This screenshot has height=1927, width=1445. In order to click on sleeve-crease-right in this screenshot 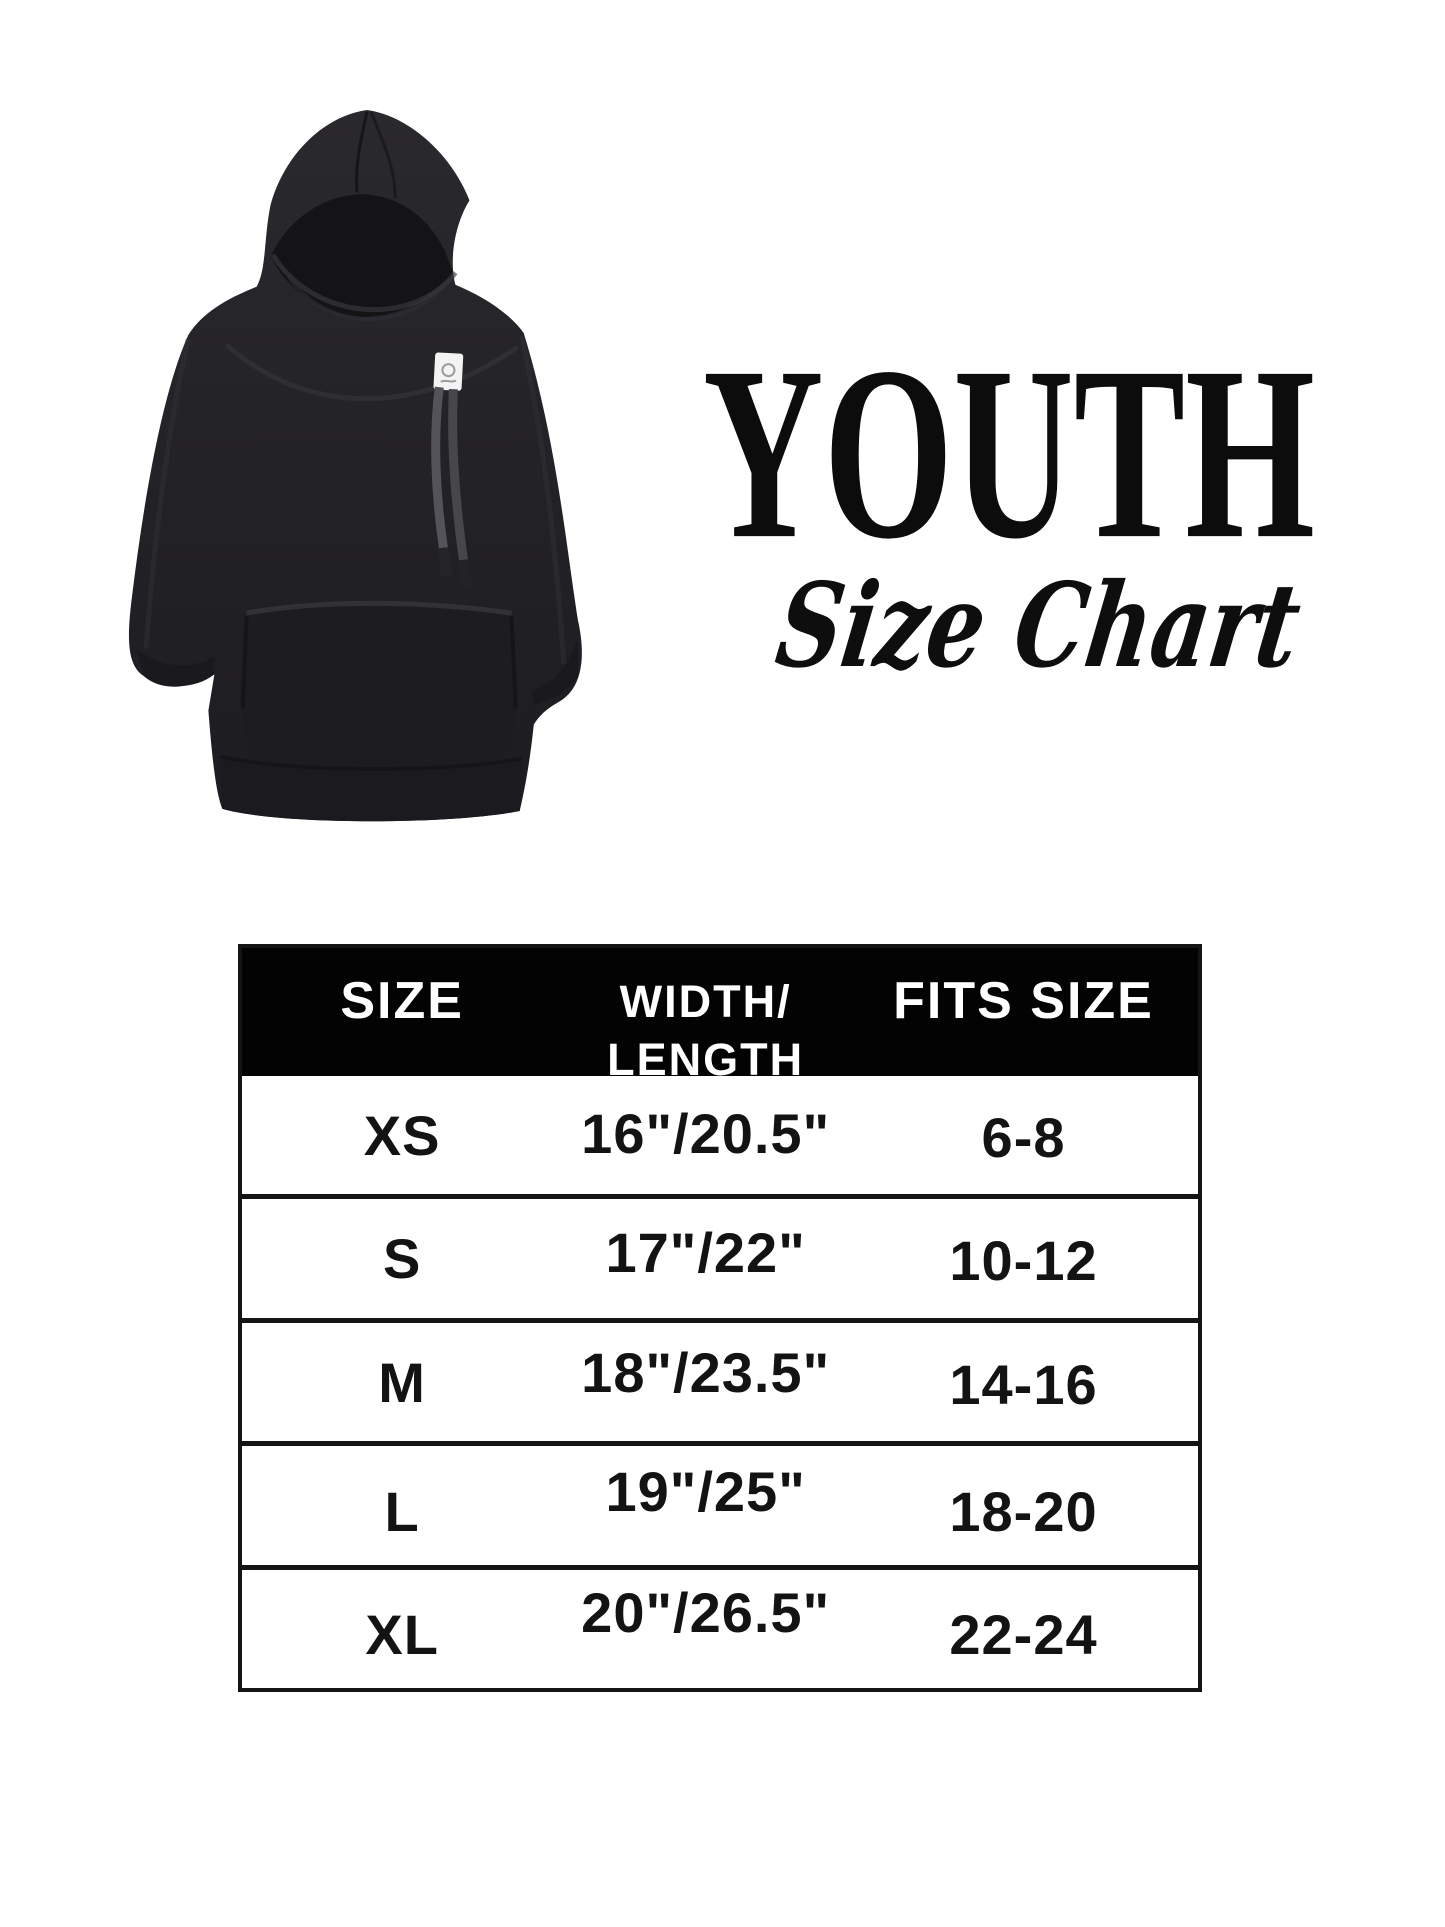, I will do `click(543, 500)`.